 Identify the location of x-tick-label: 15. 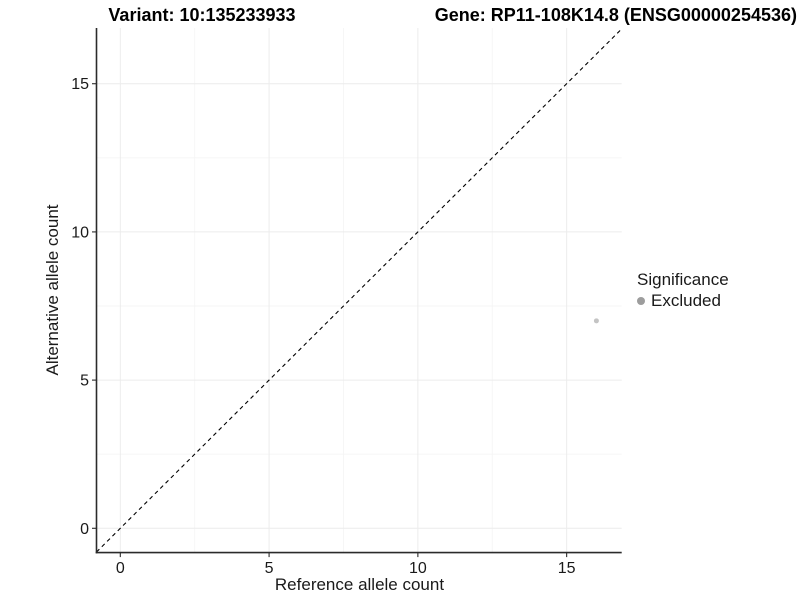
(567, 568).